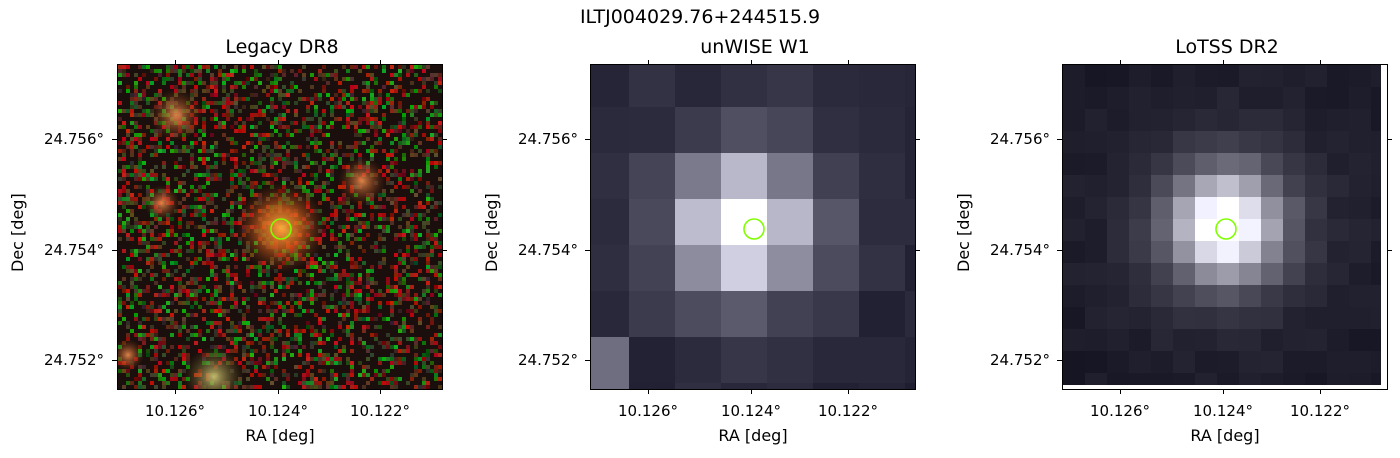  Describe the element at coordinates (700, 17) in the screenshot. I see `figure-title: ILTJ004029.76+244515.9` at that location.